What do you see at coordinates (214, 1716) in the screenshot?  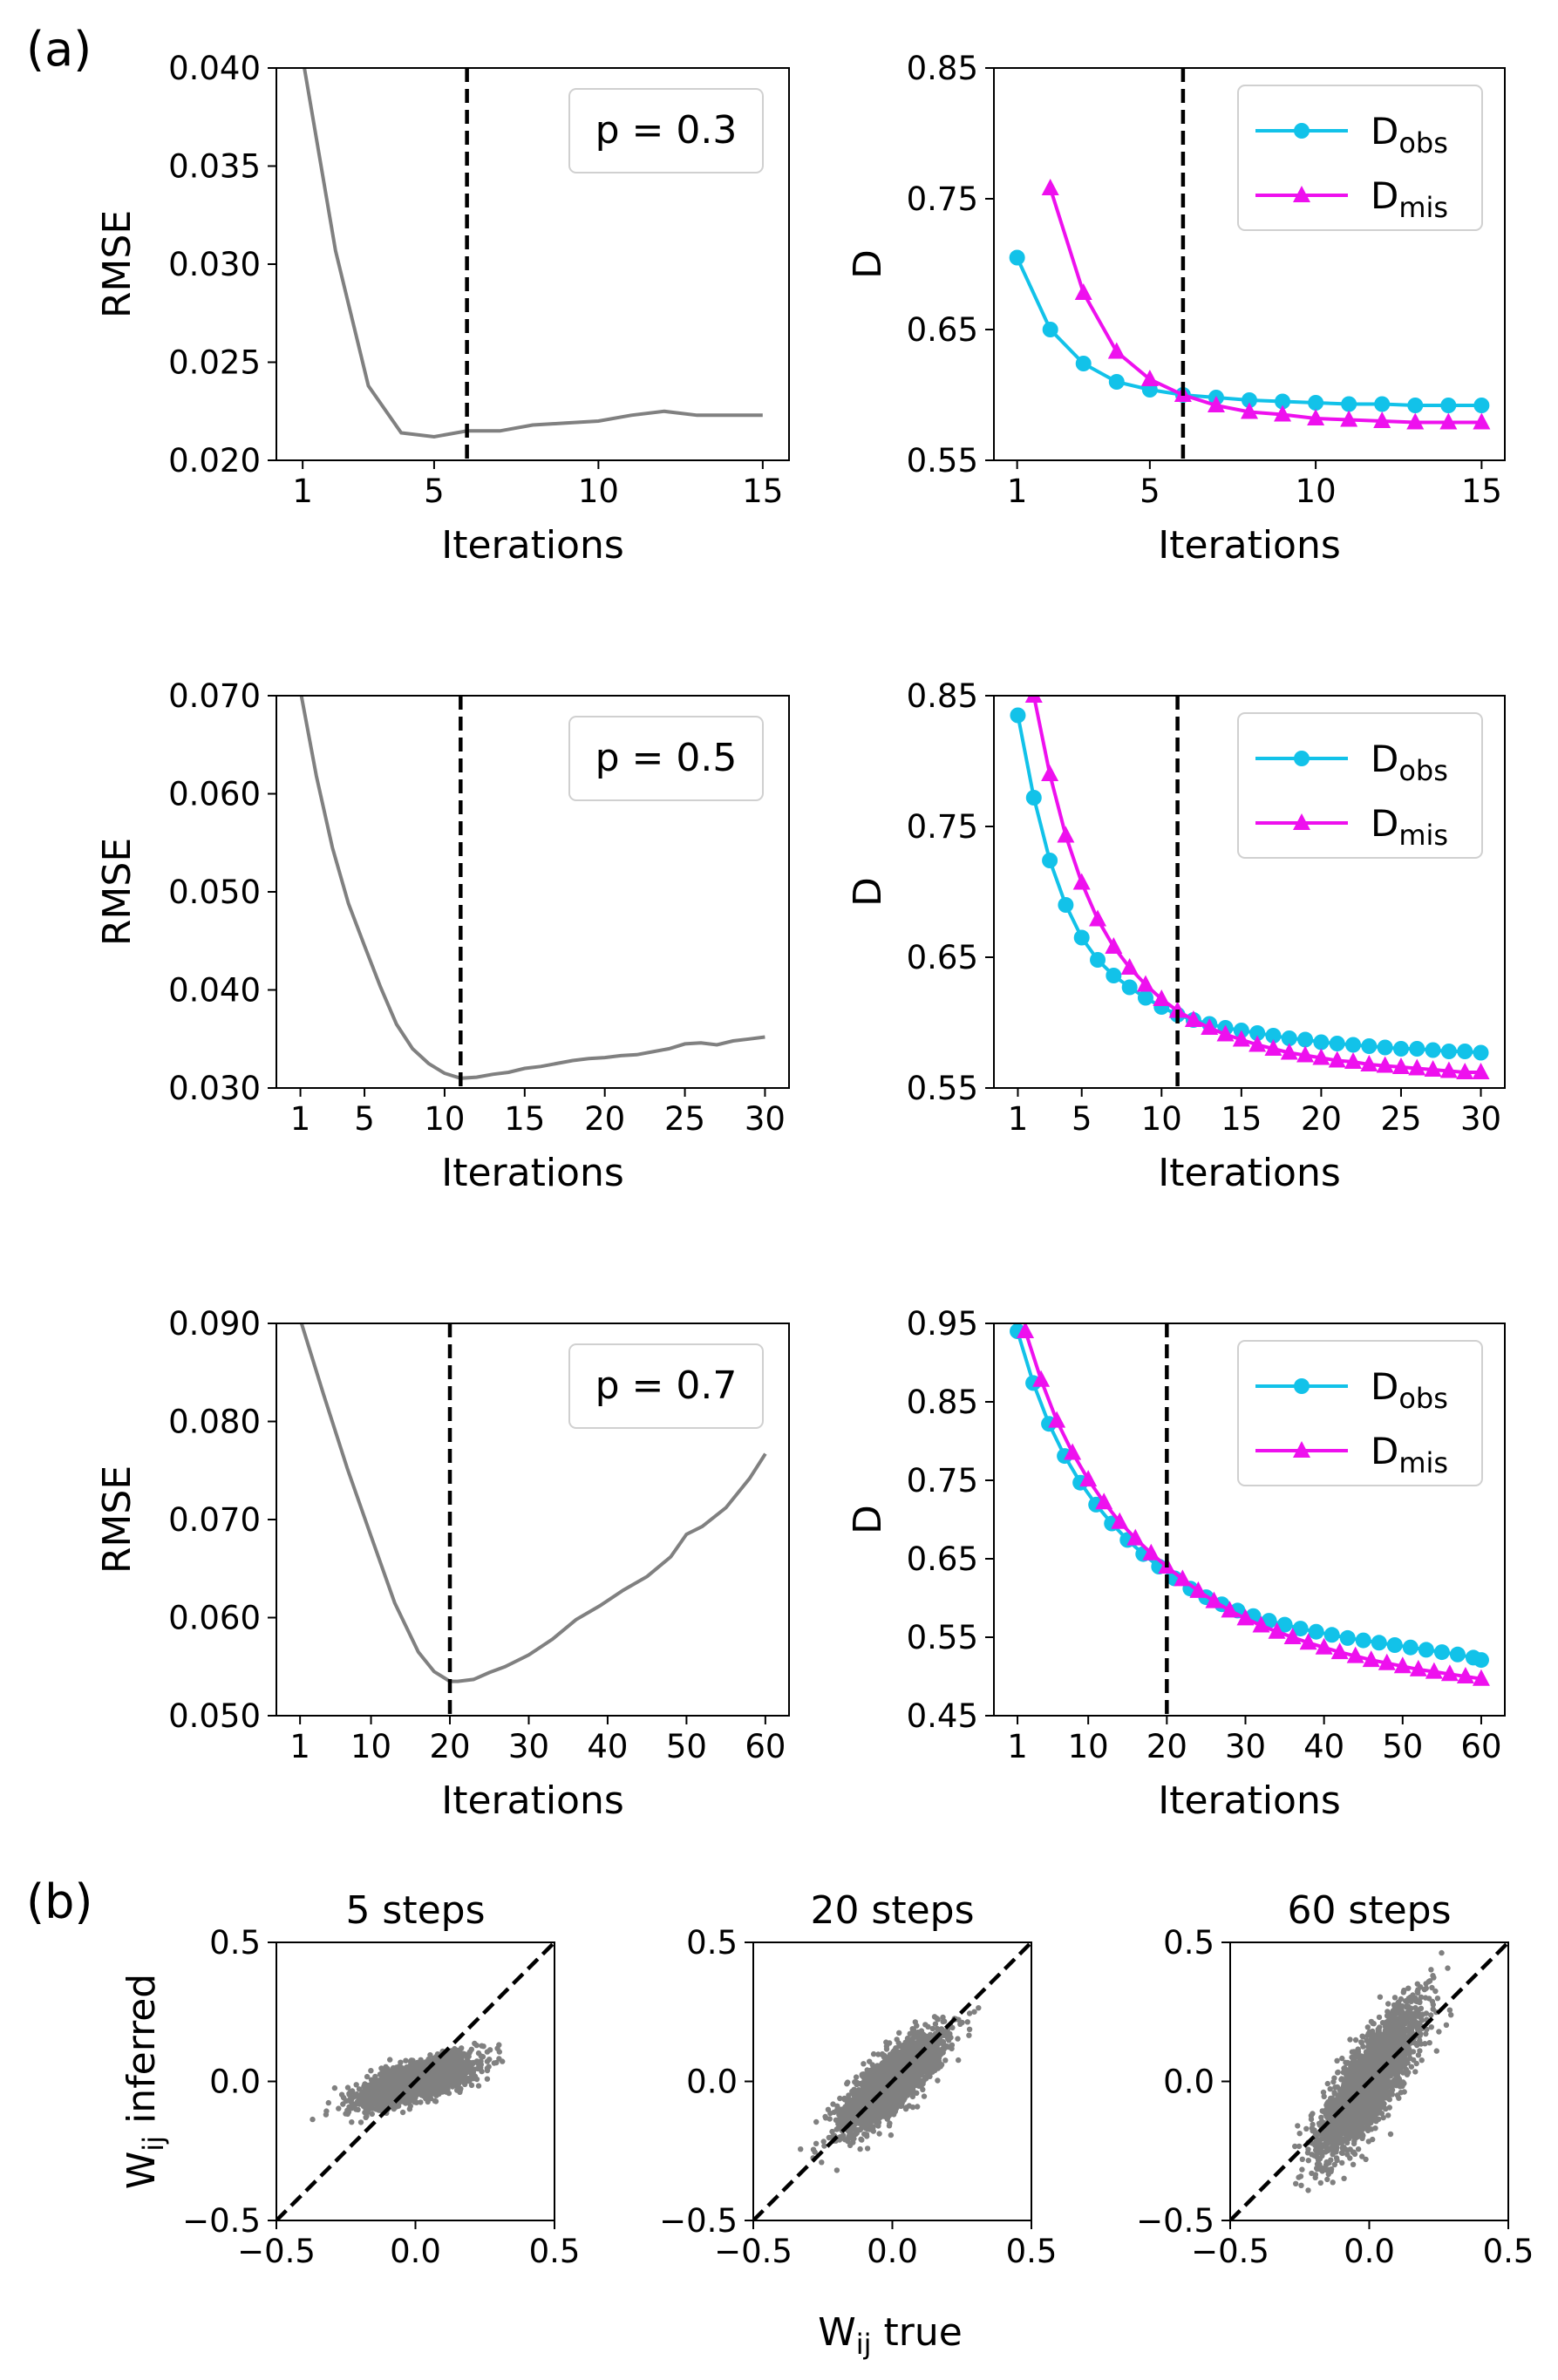 I see `y-tick-label: 0.050` at bounding box center [214, 1716].